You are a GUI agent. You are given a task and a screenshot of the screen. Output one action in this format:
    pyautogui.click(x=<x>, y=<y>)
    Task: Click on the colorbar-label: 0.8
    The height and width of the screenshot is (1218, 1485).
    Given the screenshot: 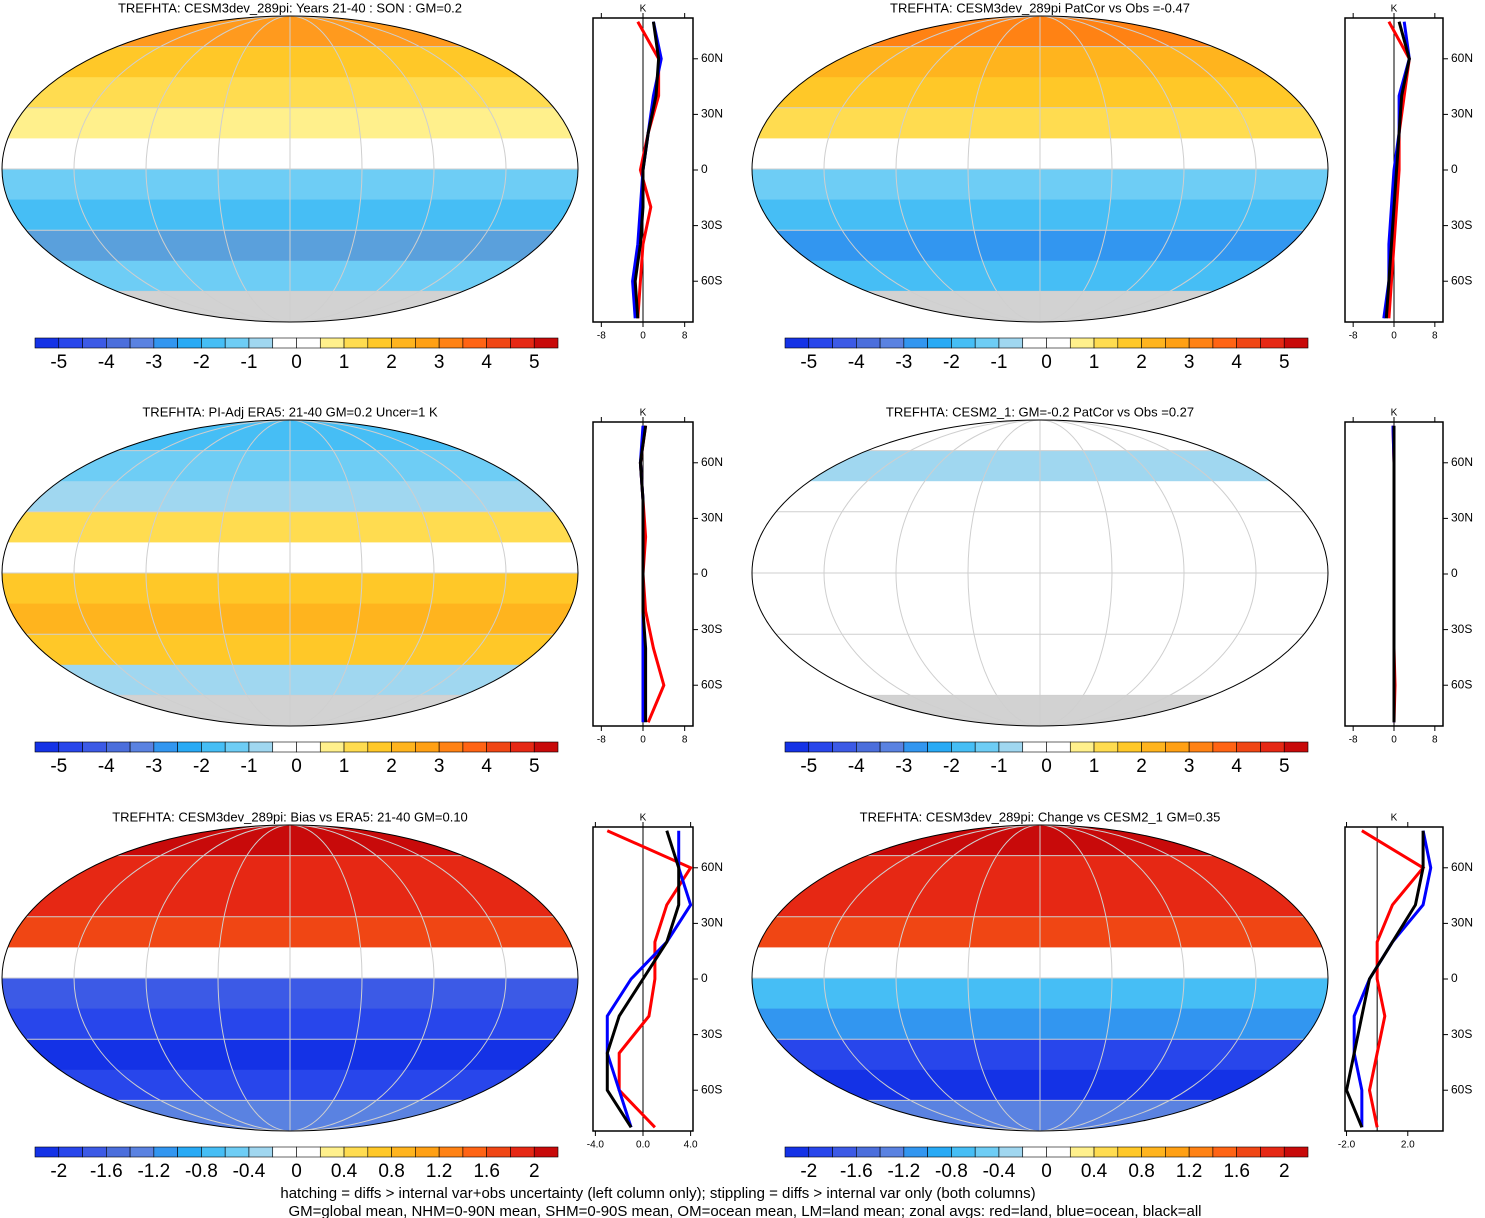 What is the action you would take?
    pyautogui.click(x=391, y=1171)
    